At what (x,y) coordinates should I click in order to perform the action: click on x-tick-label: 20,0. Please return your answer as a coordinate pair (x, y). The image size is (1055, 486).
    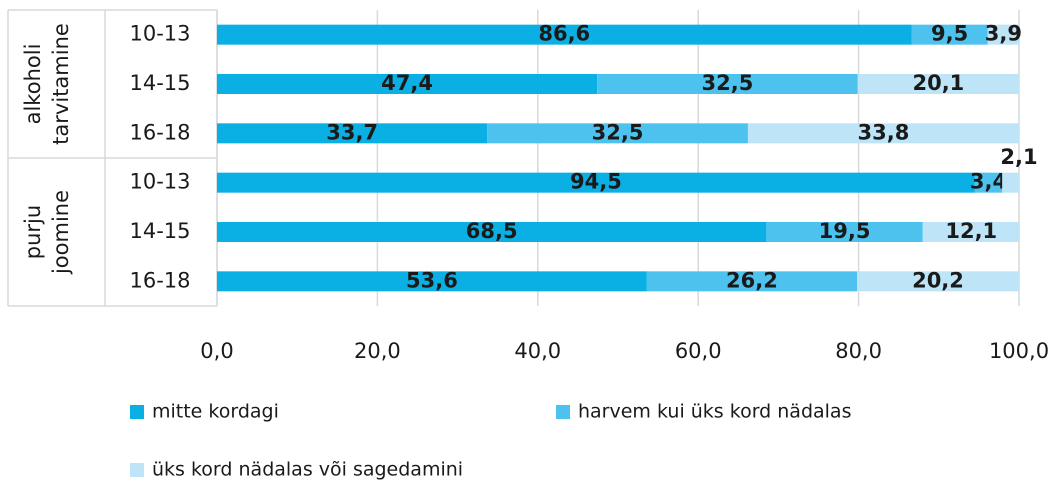
    Looking at the image, I should click on (377, 351).